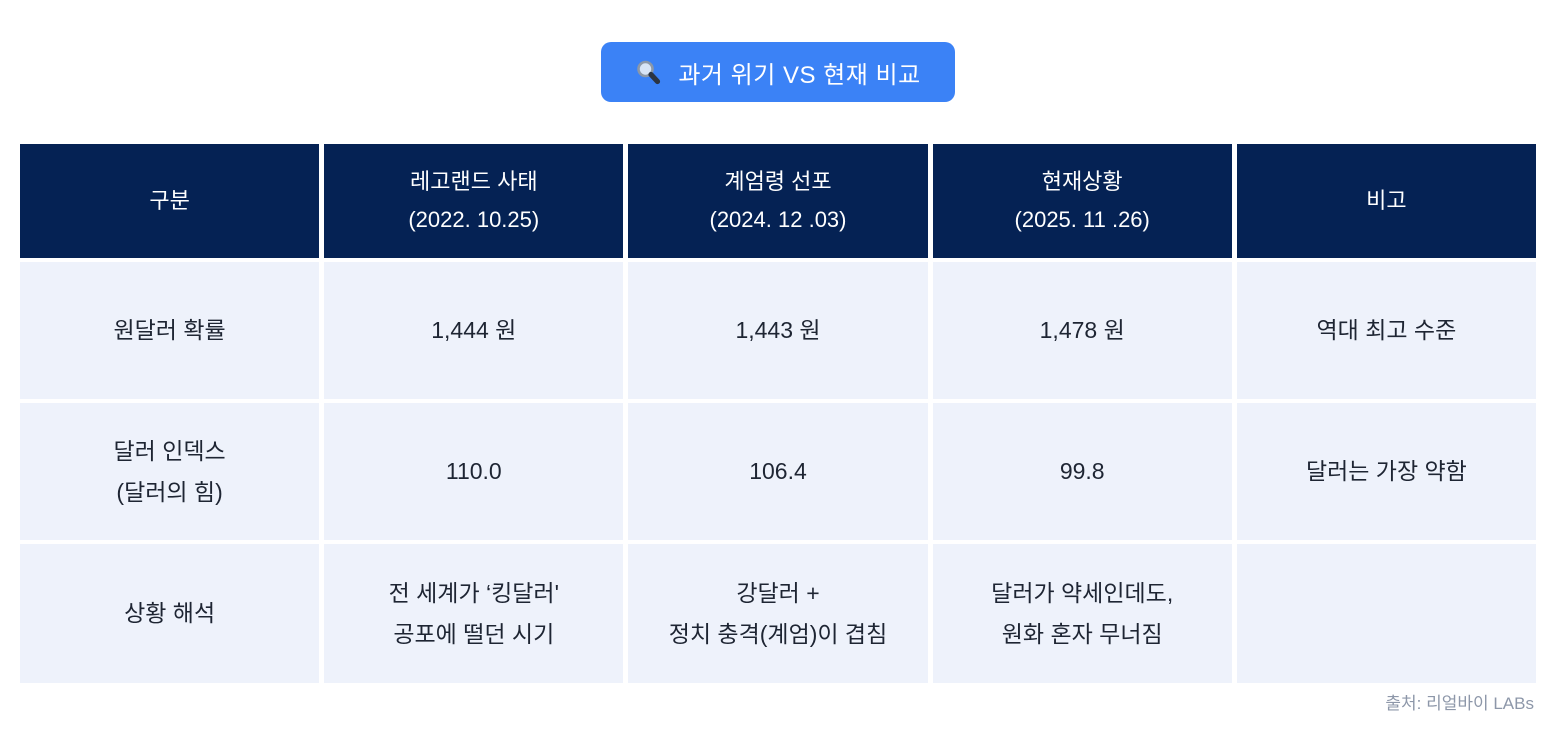 This screenshot has height=734, width=1556. I want to click on page-title: 과거 위기 VS 현재 비교, so click(799, 75).